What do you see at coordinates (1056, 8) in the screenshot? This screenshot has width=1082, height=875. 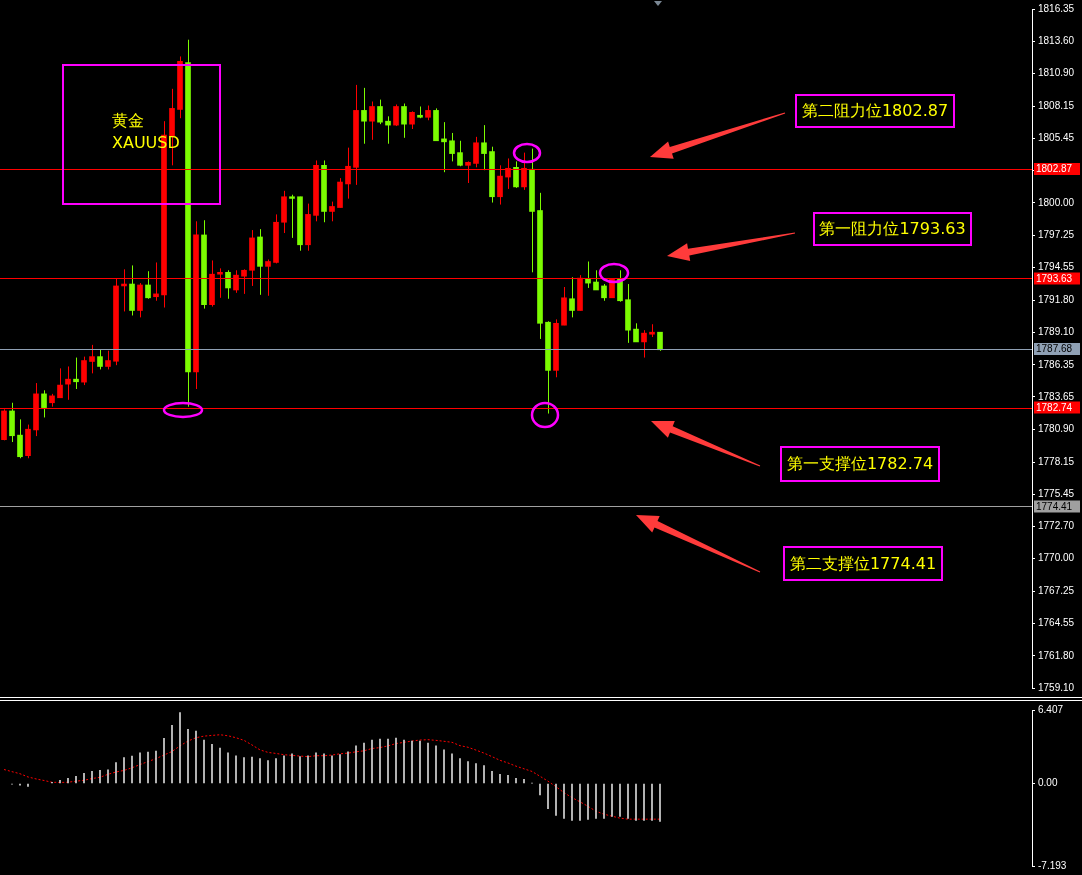 I see `y-tick-label: 1816.35` at bounding box center [1056, 8].